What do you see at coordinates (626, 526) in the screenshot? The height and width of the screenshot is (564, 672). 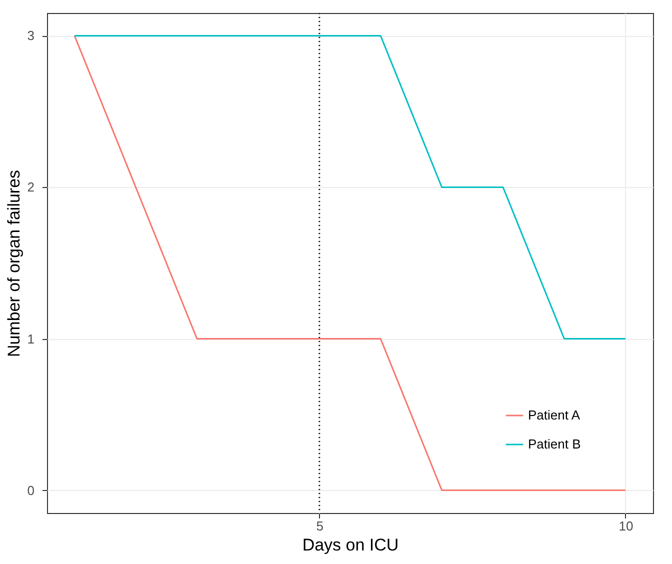 I see `x-tick-label: 10` at bounding box center [626, 526].